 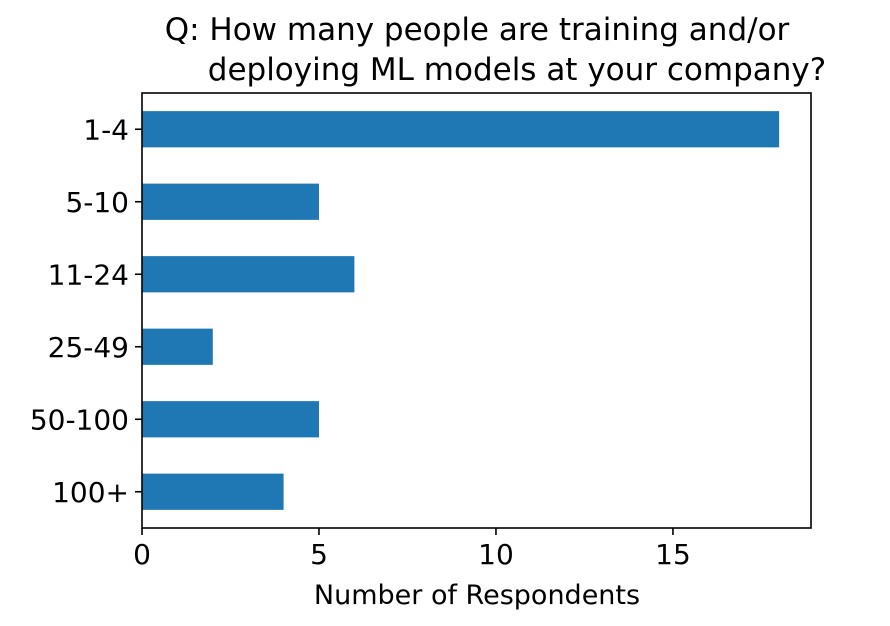 I want to click on y-tick-label: 11-24, so click(x=88, y=274).